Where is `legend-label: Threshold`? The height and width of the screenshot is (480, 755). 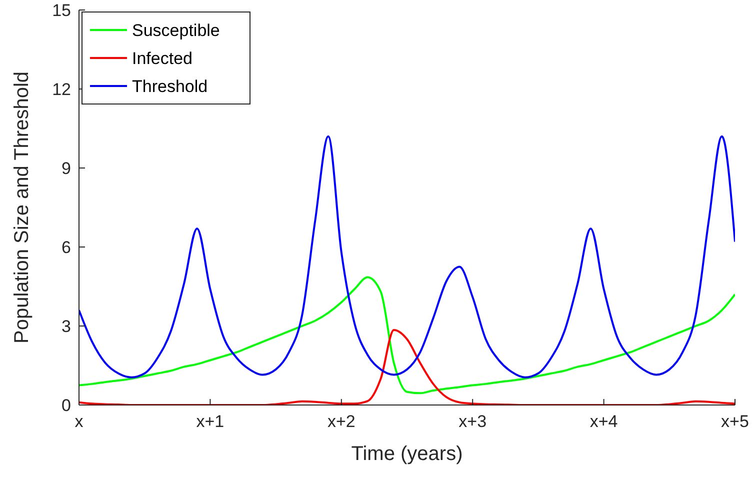 legend-label: Threshold is located at coordinates (170, 86).